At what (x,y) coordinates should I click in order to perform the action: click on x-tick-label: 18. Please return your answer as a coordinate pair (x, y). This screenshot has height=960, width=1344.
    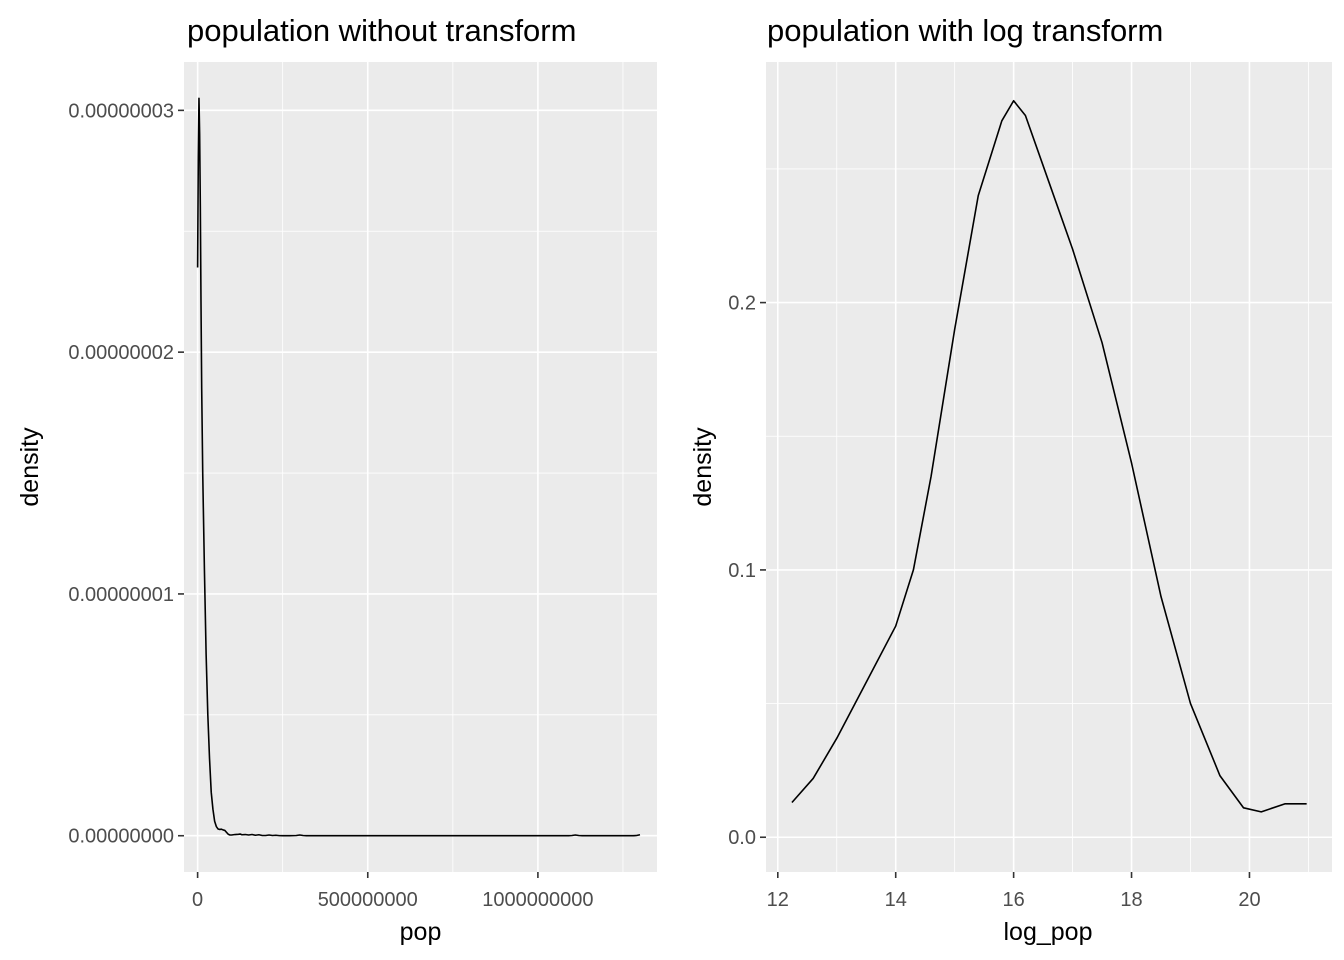
    Looking at the image, I should click on (1131, 900).